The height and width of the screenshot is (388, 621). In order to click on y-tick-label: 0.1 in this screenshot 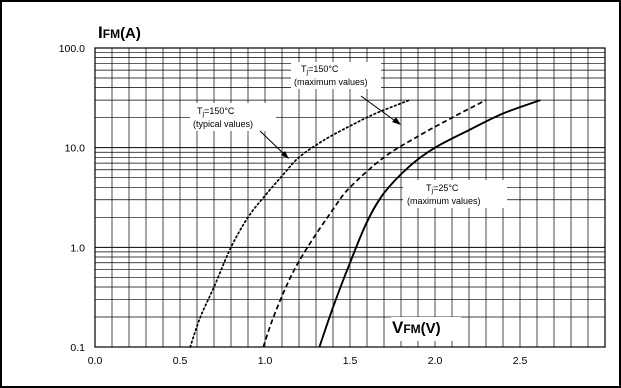, I will do `click(77, 348)`.